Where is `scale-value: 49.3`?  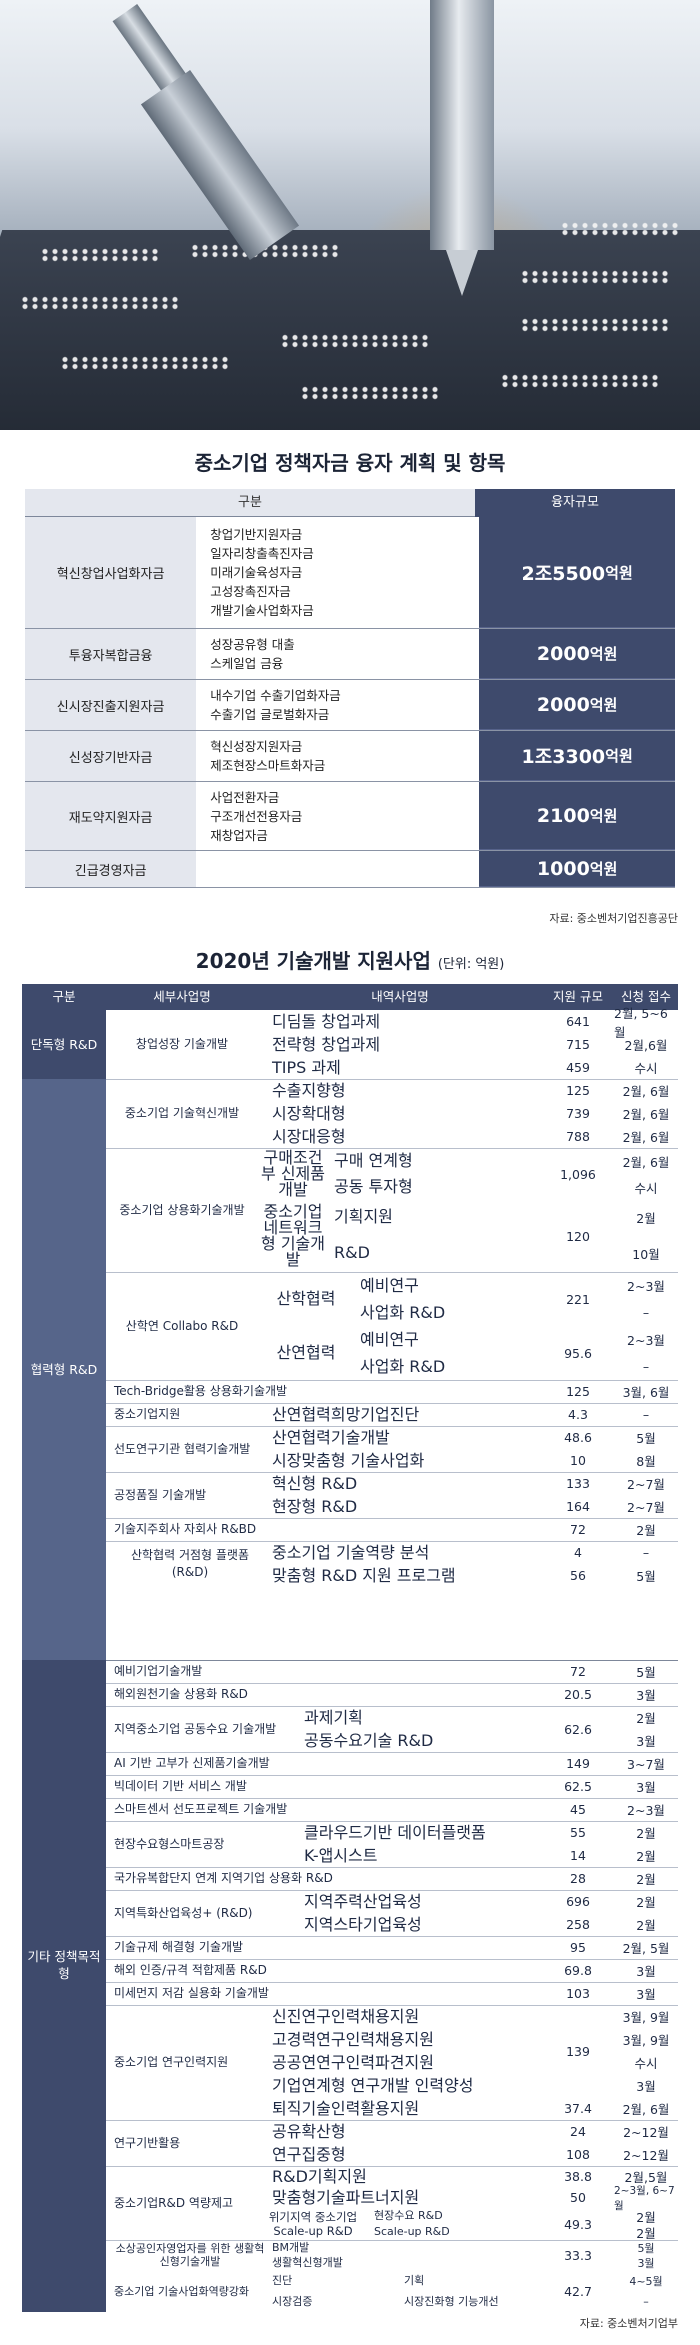 scale-value: 49.3 is located at coordinates (578, 2224).